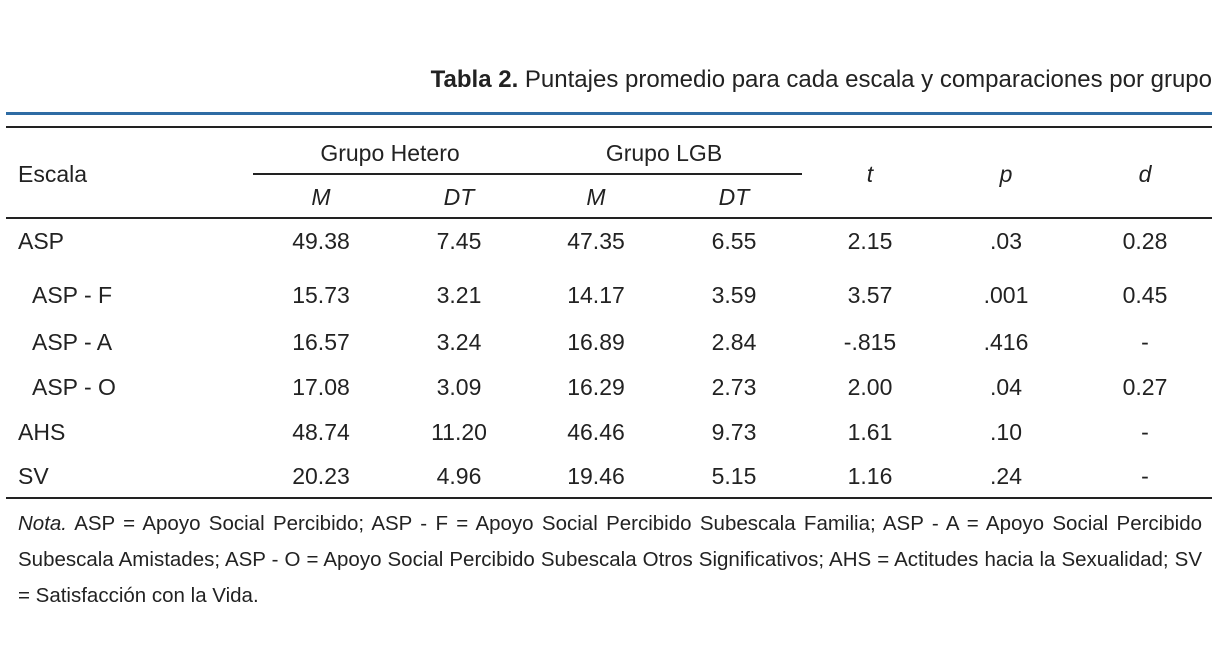 This screenshot has width=1222, height=663. What do you see at coordinates (664, 153) in the screenshot?
I see `header-group-lgb: Grupo LGB` at bounding box center [664, 153].